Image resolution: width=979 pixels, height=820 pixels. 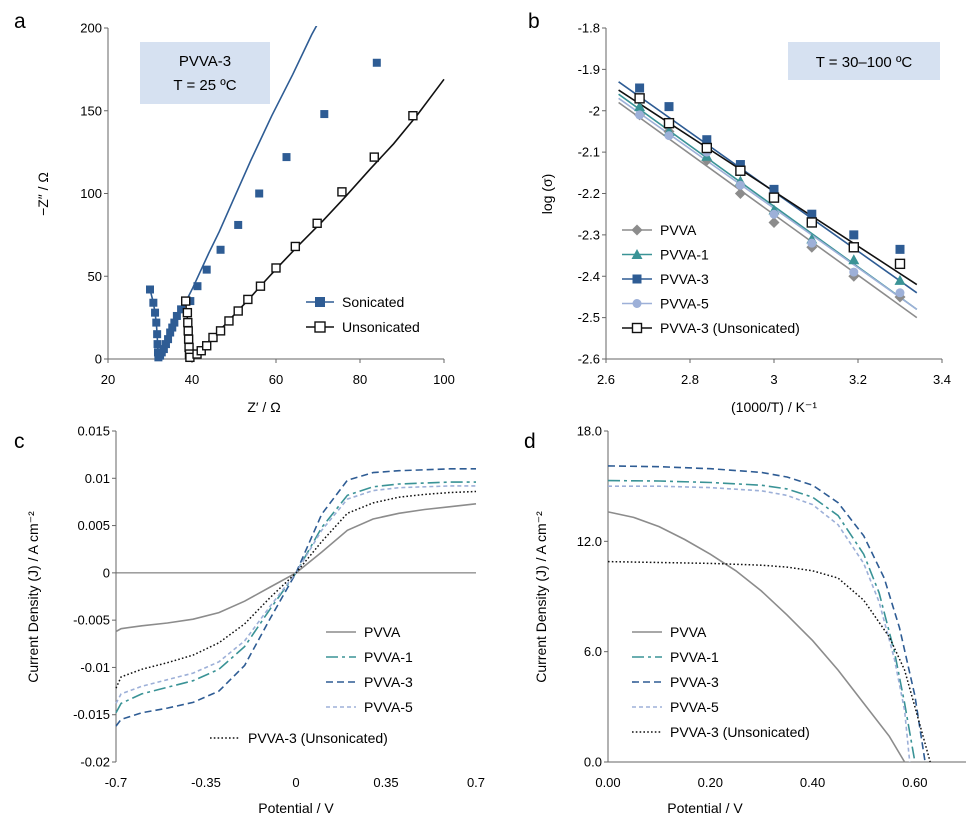 I want to click on panel-d-legend-label: PVVA-5, so click(x=694, y=707).